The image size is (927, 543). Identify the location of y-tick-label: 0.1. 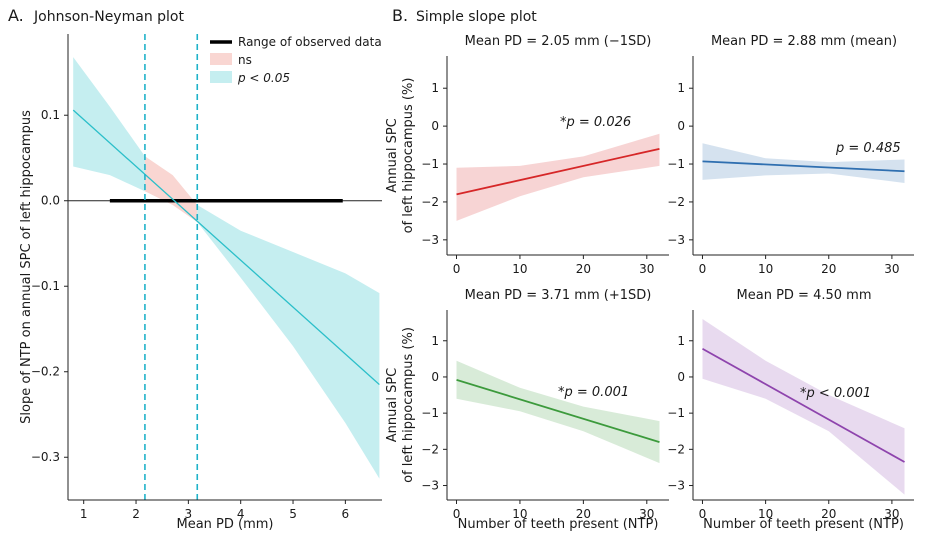
(50, 115).